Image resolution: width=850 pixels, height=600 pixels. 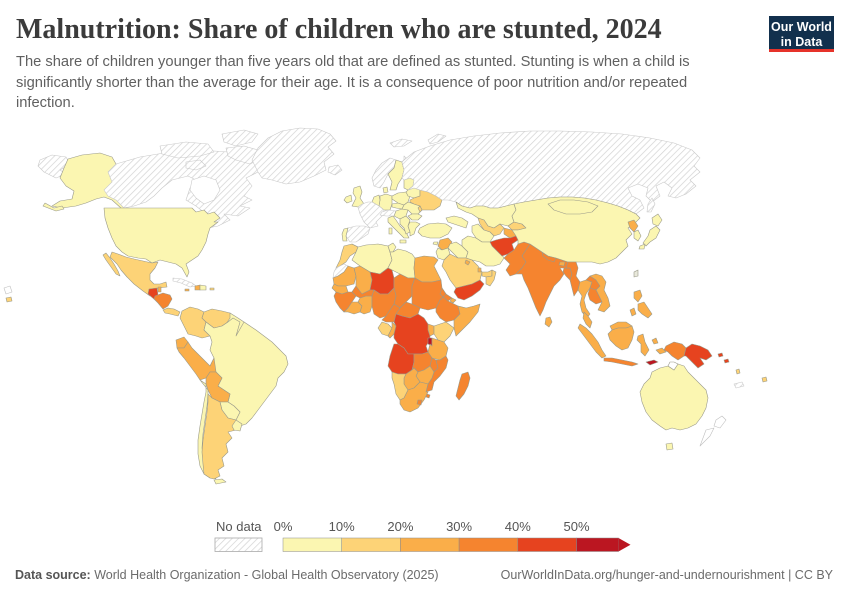 What do you see at coordinates (518, 526) in the screenshot?
I see `svg-text: 40%` at bounding box center [518, 526].